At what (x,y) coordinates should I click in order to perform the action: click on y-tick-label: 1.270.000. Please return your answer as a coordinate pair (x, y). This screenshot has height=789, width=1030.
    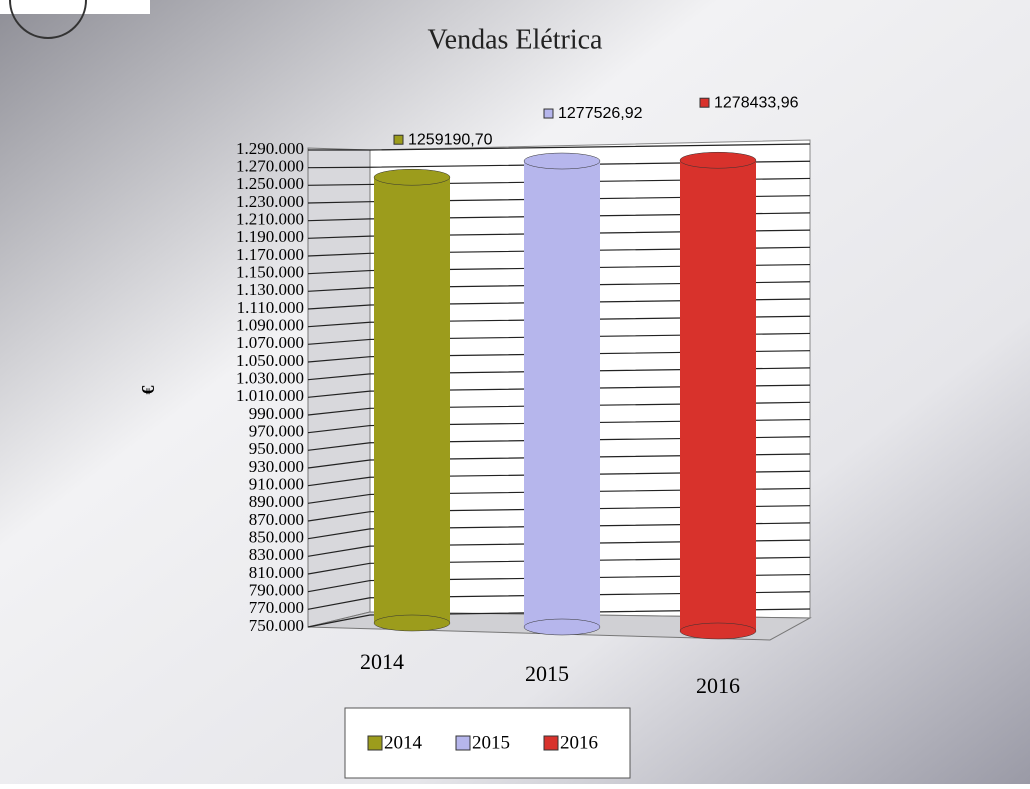
    Looking at the image, I should click on (270, 166).